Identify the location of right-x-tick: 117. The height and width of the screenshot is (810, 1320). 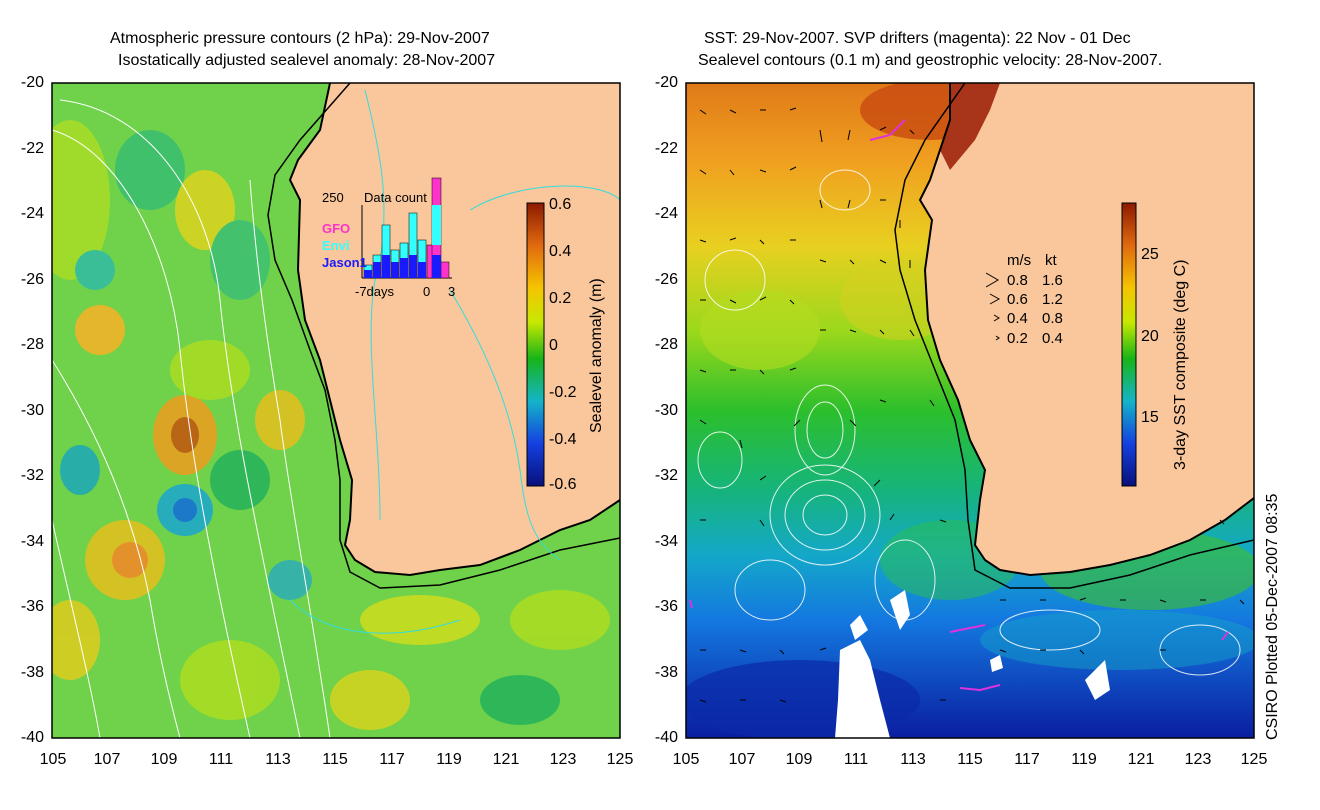
(1027, 759).